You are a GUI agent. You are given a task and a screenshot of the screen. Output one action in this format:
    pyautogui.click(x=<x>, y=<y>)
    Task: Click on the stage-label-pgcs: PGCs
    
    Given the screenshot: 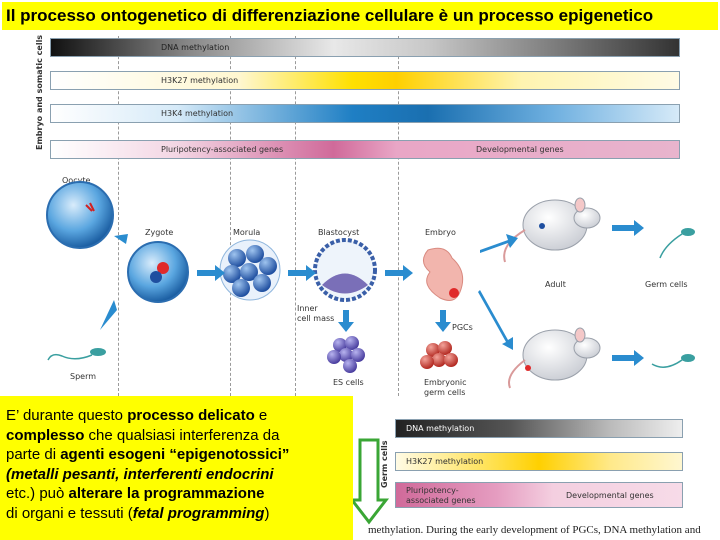 What is the action you would take?
    pyautogui.click(x=462, y=327)
    